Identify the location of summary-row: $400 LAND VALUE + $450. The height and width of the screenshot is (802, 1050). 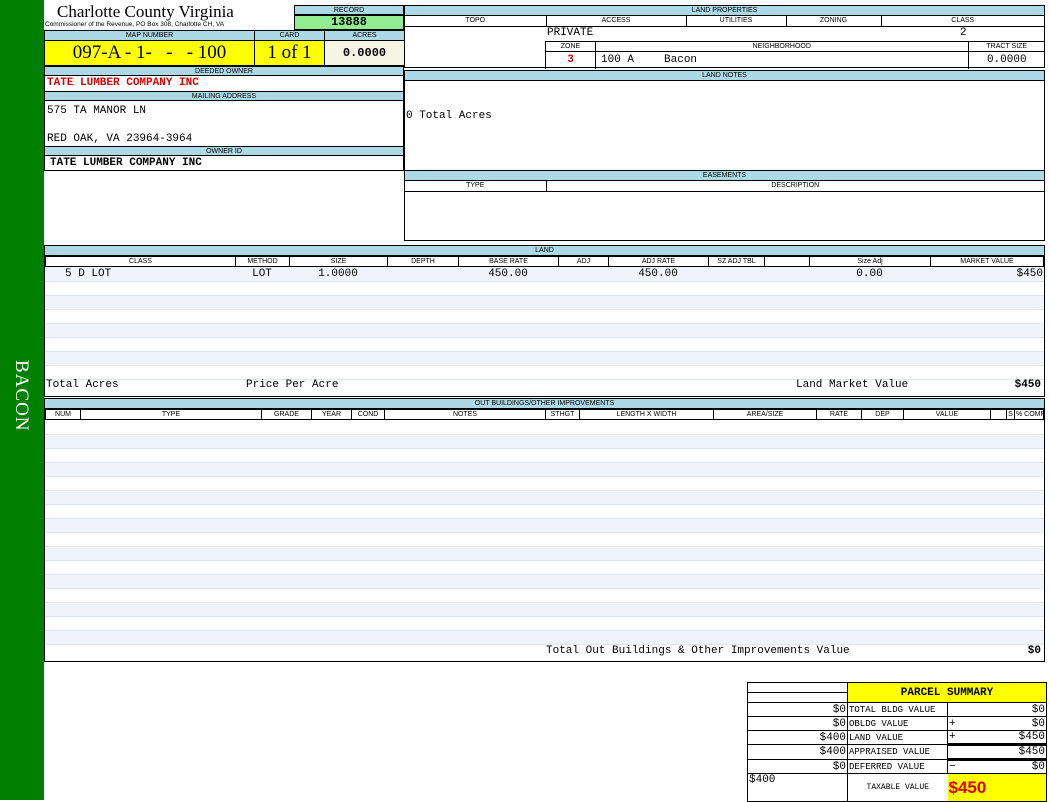
(897, 738).